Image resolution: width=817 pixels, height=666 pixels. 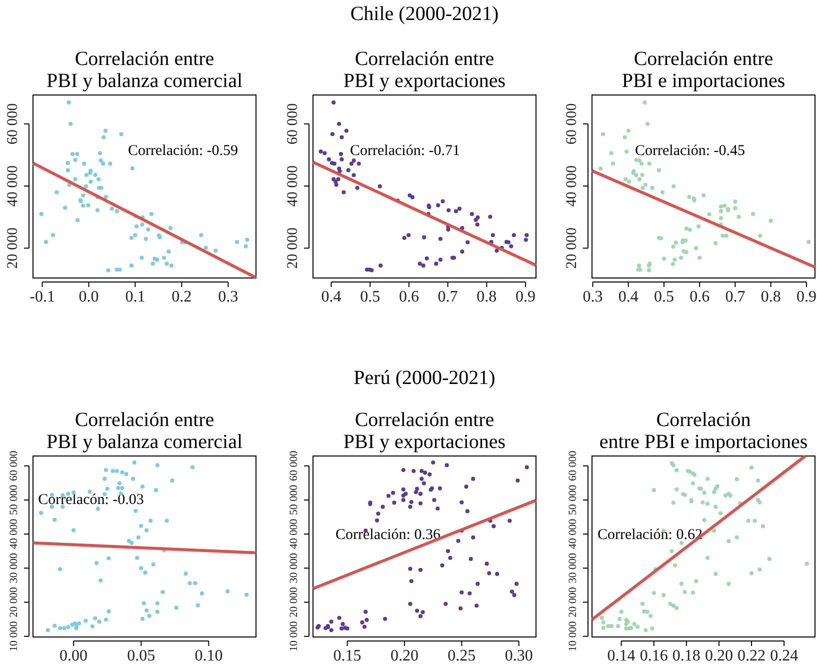 What do you see at coordinates (654, 655) in the screenshot?
I see `x-tick-label: 0.16` at bounding box center [654, 655].